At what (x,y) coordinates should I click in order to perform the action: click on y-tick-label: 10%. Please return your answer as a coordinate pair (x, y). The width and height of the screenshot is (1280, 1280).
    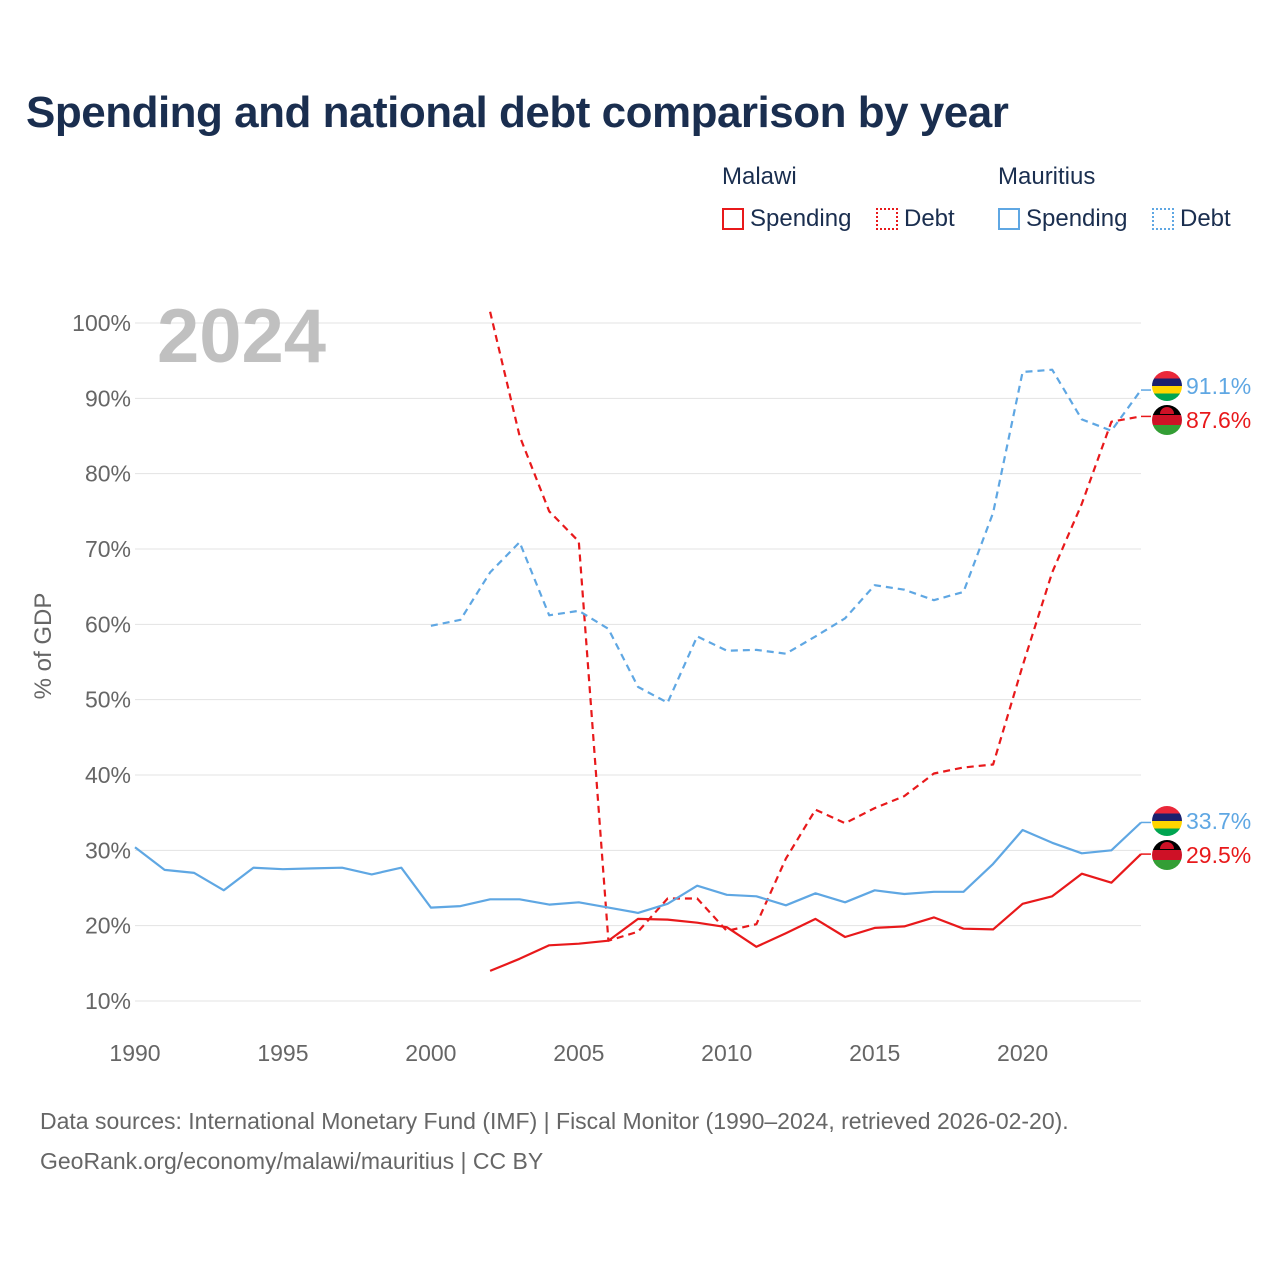
    Looking at the image, I should click on (108, 1001).